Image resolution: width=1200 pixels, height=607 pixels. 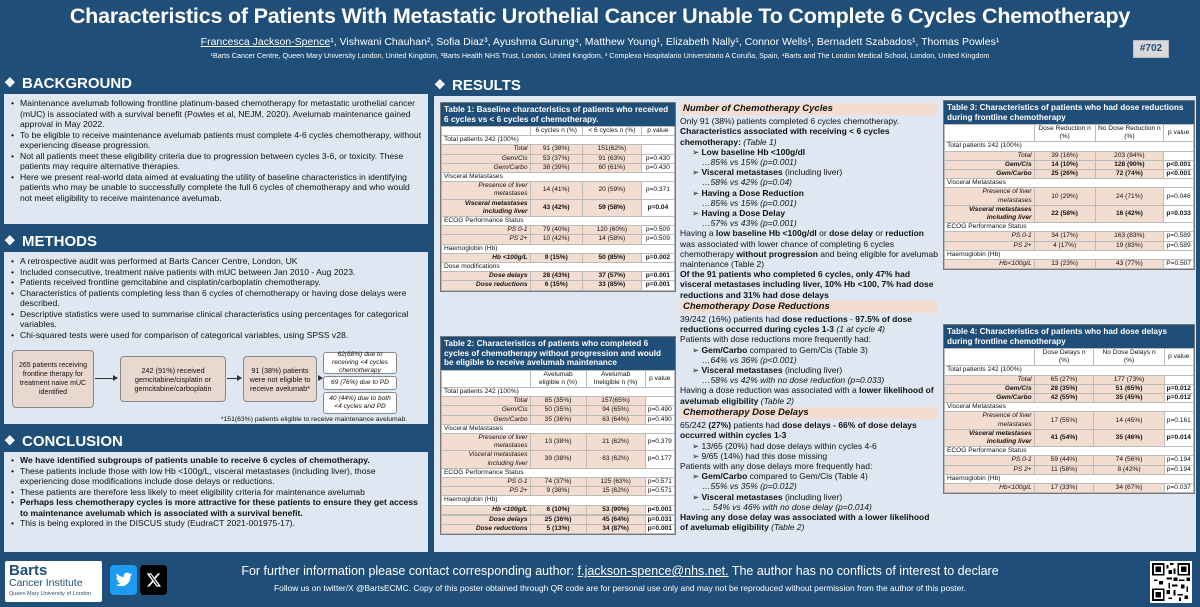 I want to click on finding-gemcarbo: Gem/Carbo compared to Gem/Cis (Table 3), so click(x=809, y=350).